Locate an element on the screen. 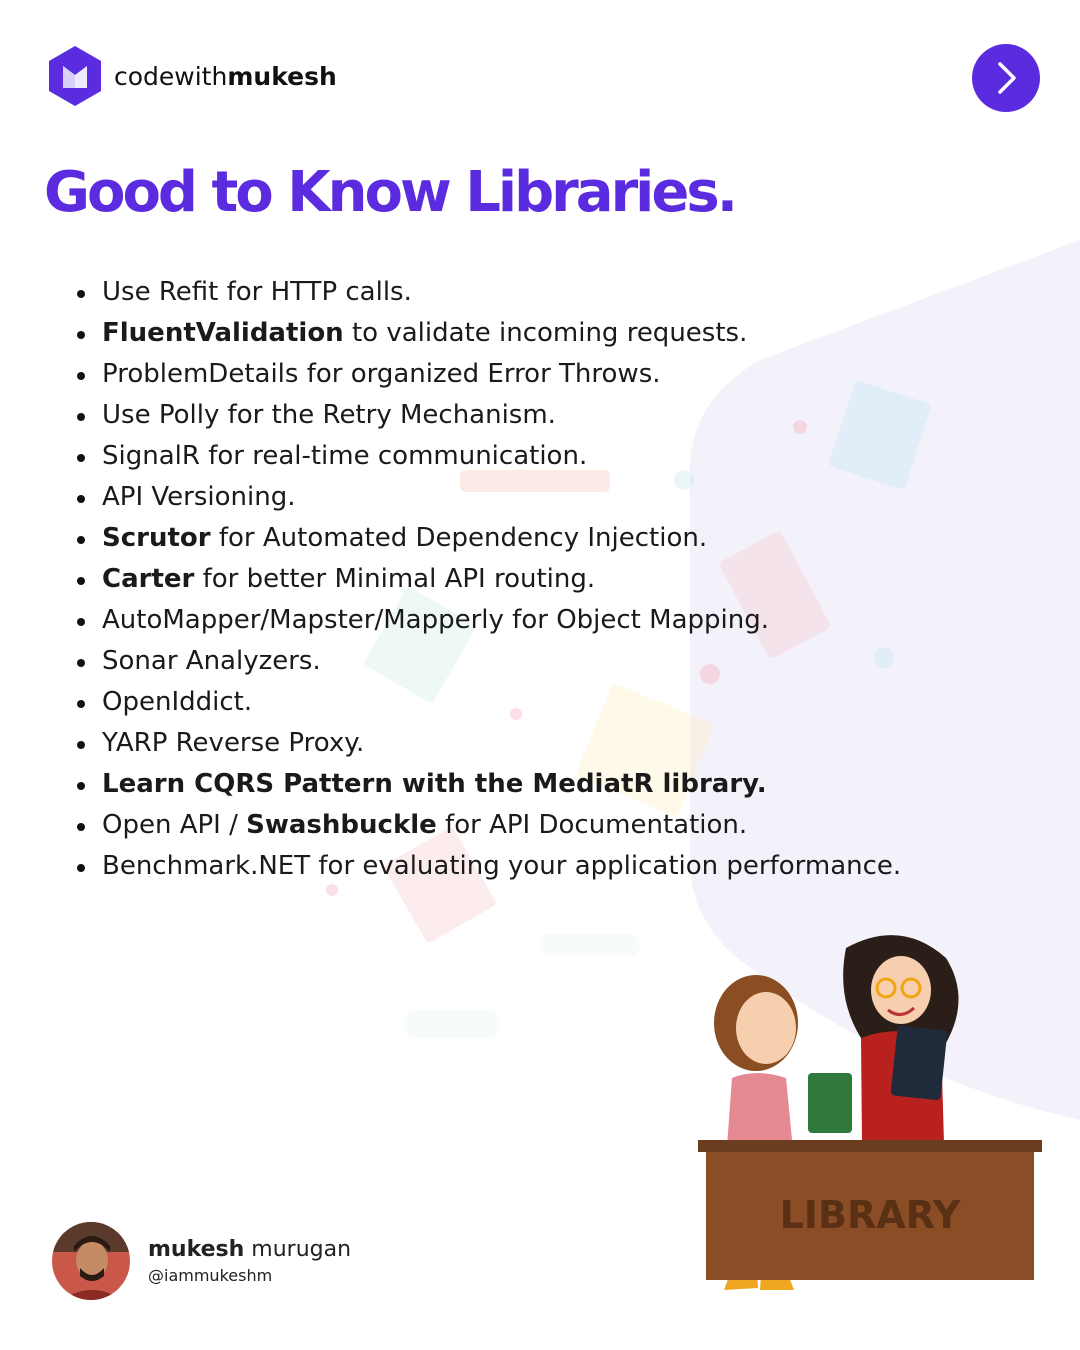 This screenshot has height=1350, width=1080. item-text: Sonar Analyzers. is located at coordinates (211, 661).